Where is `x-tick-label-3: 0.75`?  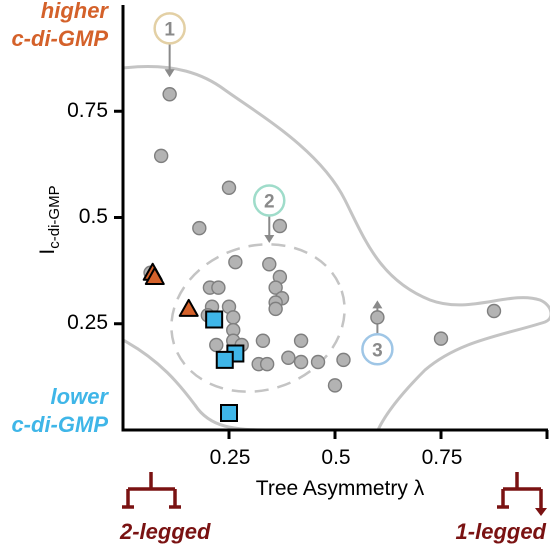 x-tick-label-3: 0.75 is located at coordinates (442, 457).